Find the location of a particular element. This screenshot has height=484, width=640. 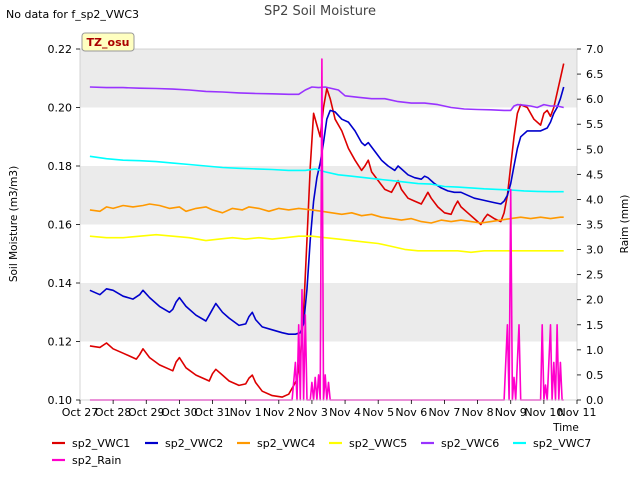

series-line-sp2_VWC7 is located at coordinates (326, 174).